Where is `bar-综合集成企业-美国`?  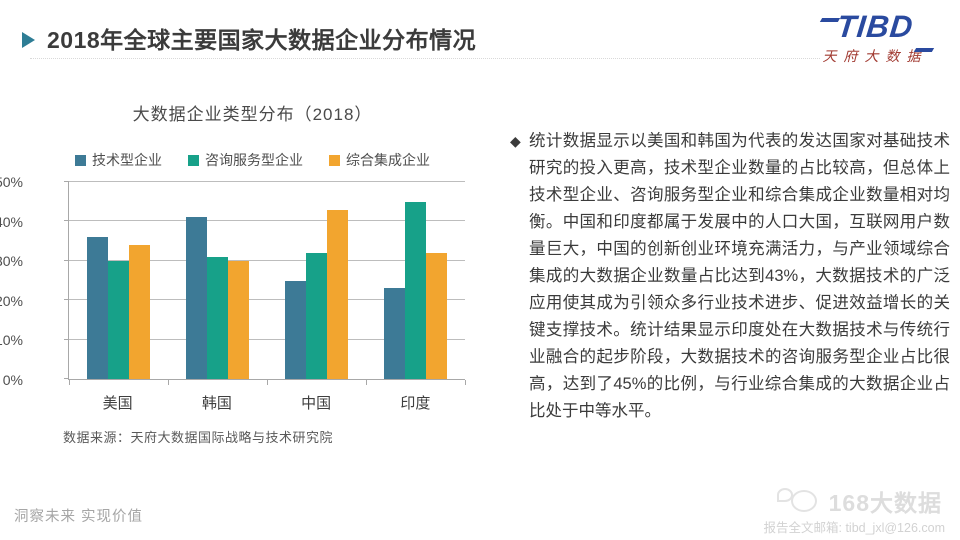
bar-综合集成企业-美国 is located at coordinates (139, 312).